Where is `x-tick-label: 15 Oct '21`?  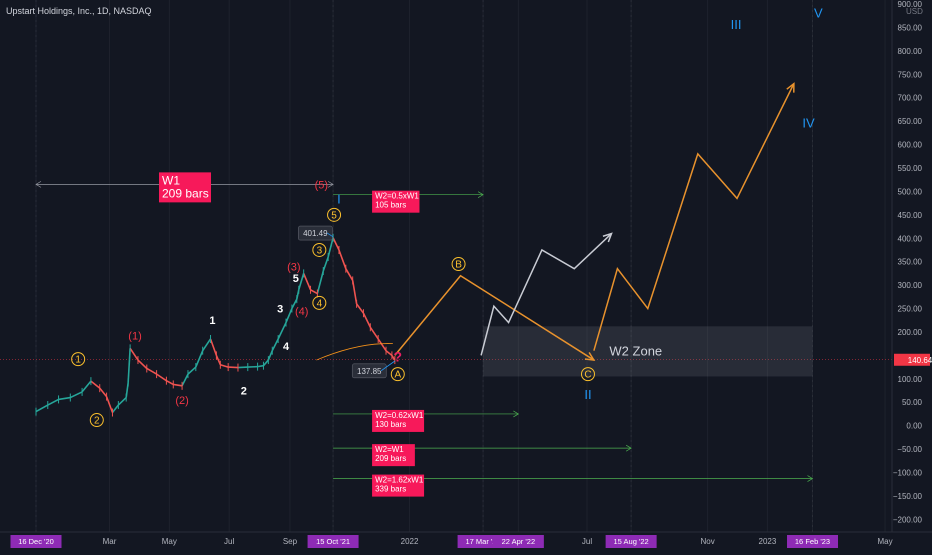 x-tick-label: 15 Oct '21 is located at coordinates (333, 541).